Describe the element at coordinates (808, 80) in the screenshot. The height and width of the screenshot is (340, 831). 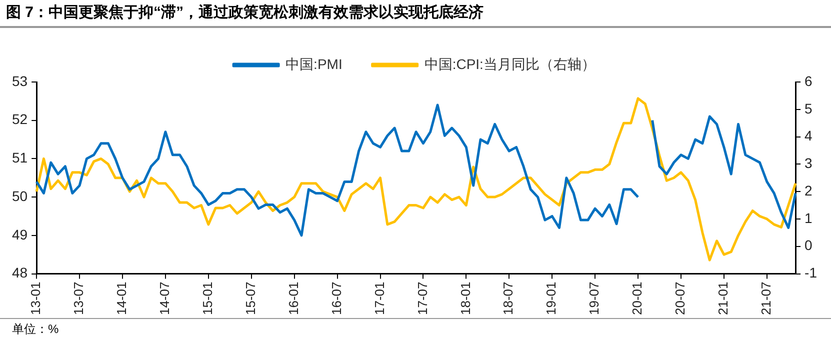
I see `y2-tick-label: 6` at that location.